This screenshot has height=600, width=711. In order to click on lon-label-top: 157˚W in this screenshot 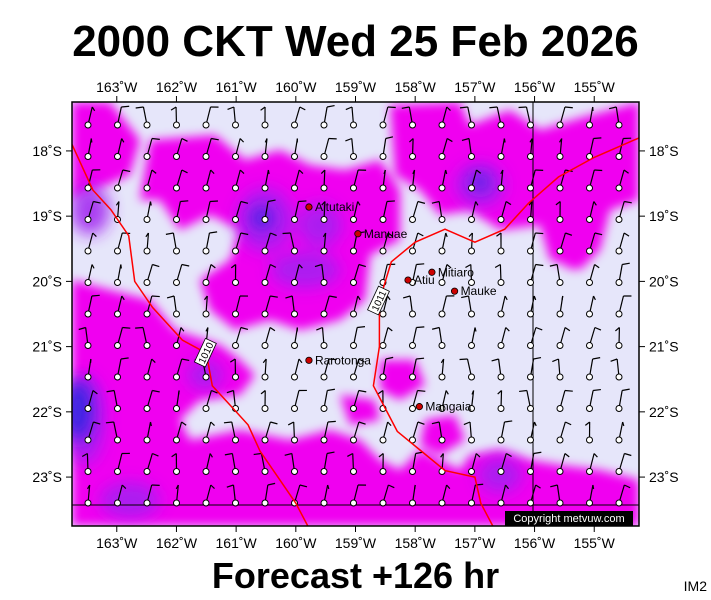, I will do `click(475, 87)`.